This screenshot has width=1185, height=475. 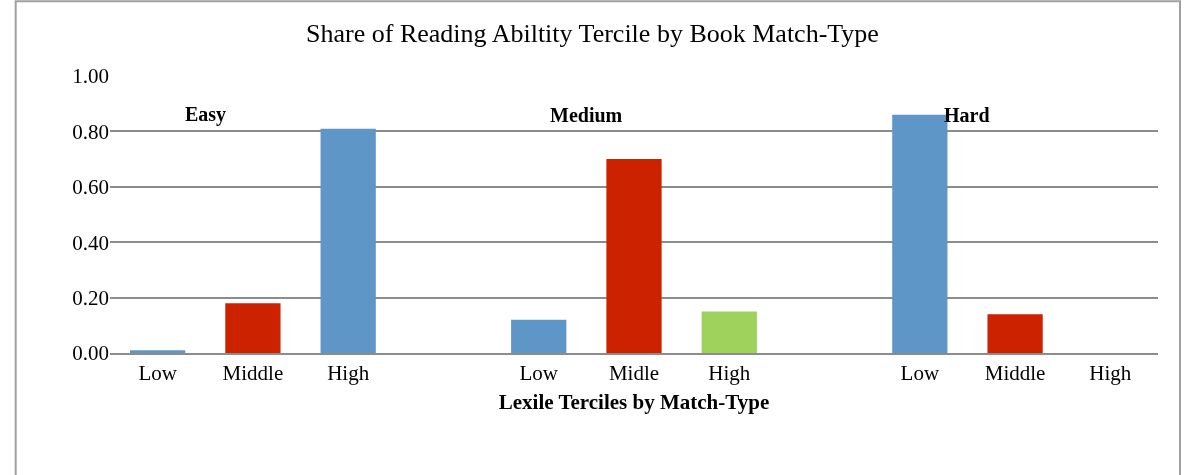 I want to click on x-axis-title: Lexile Terciles by Match-Type, so click(x=634, y=401).